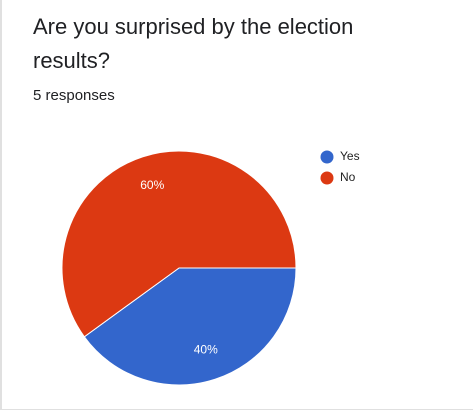  Describe the element at coordinates (348, 177) in the screenshot. I see `legend-label: No` at that location.